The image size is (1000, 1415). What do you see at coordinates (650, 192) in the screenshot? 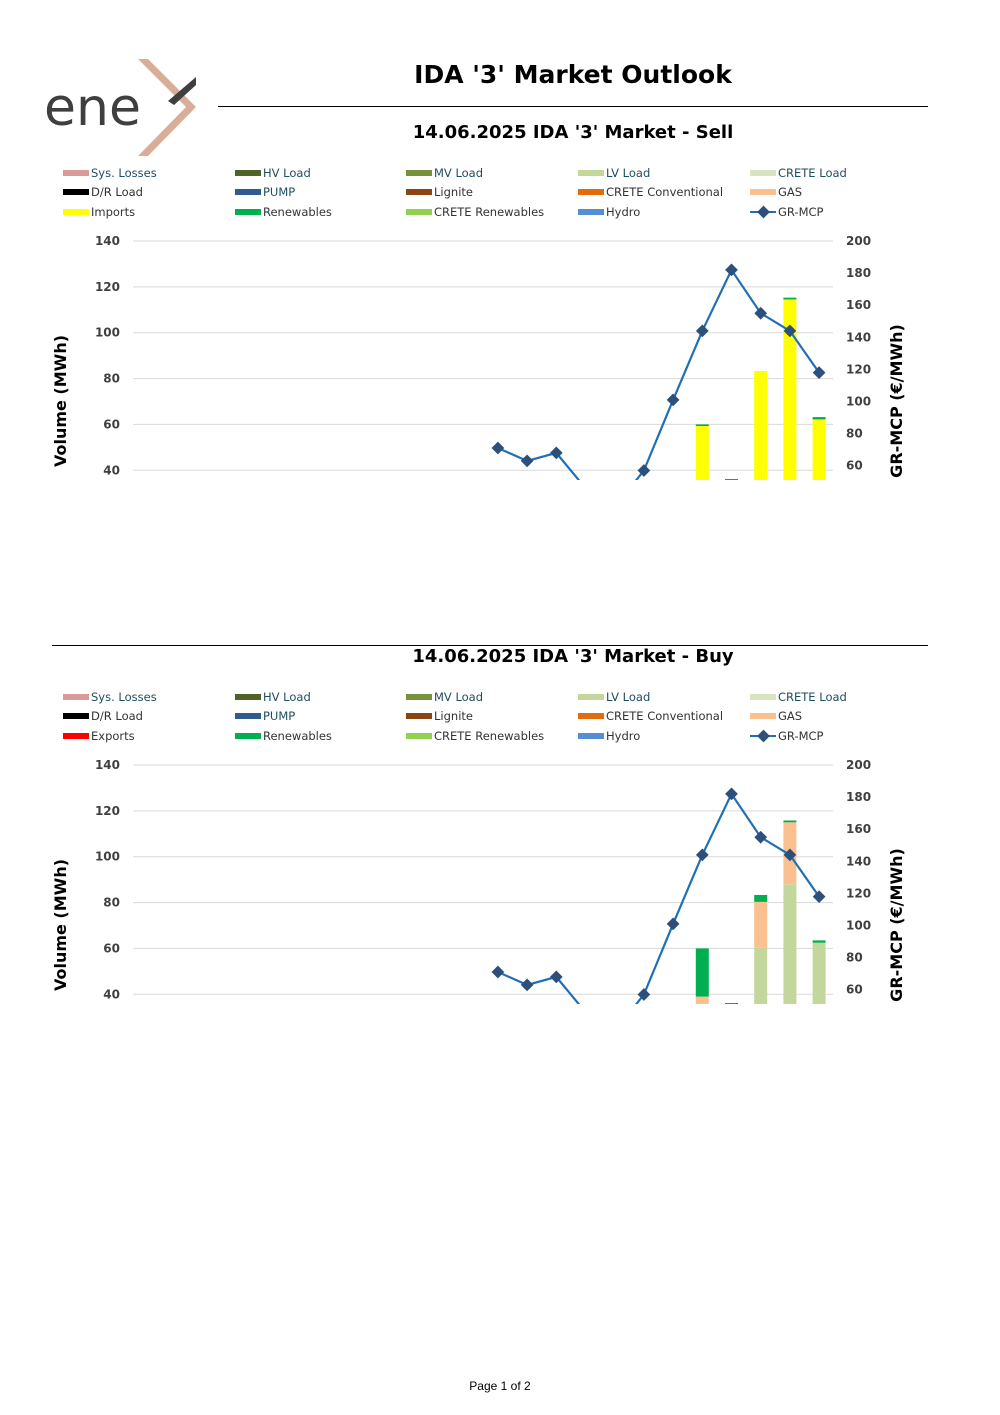
I see `chart-0-legend-crete-conventional: CRETE Conventional` at bounding box center [650, 192].